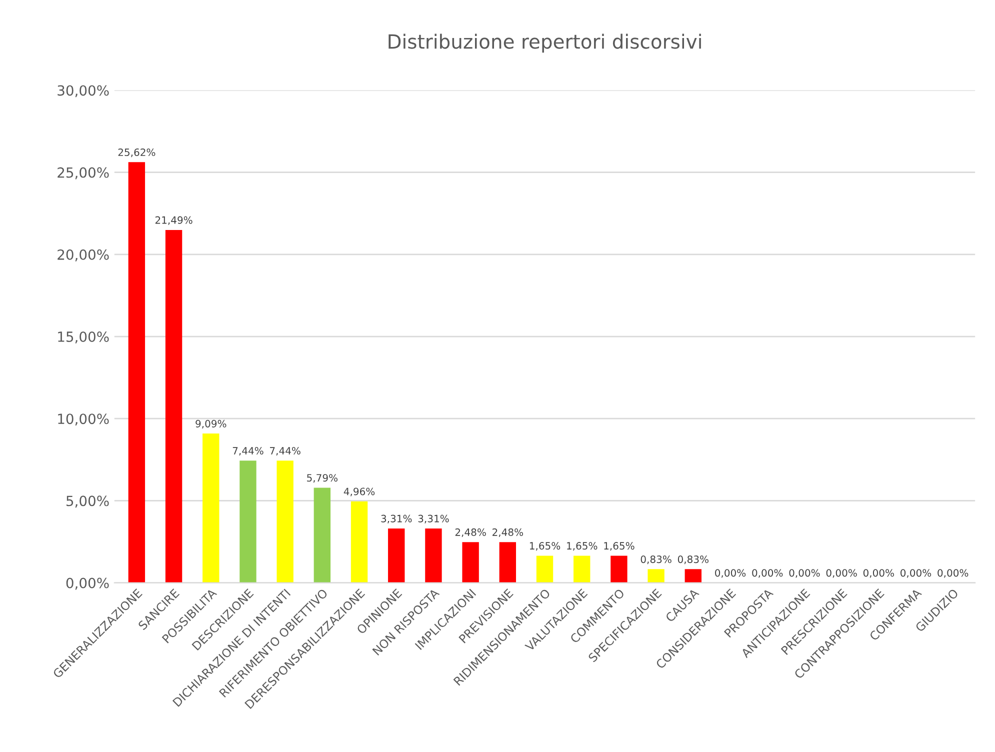 The height and width of the screenshot is (752, 995). I want to click on data-label: 4,96%, so click(359, 492).